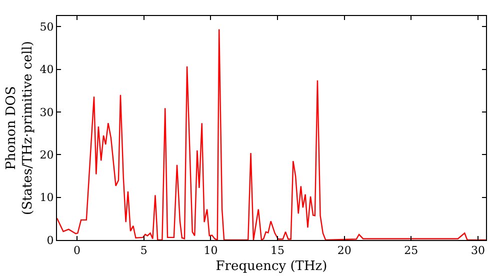 The image size is (500, 280). I want to click on y-tick-label: 40, so click(47, 69).